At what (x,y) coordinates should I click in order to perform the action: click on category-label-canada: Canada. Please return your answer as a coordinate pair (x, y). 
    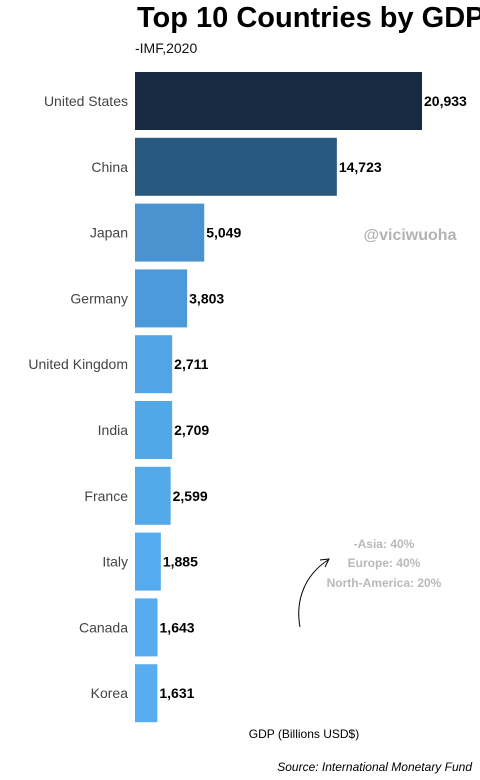
    Looking at the image, I should click on (103, 627).